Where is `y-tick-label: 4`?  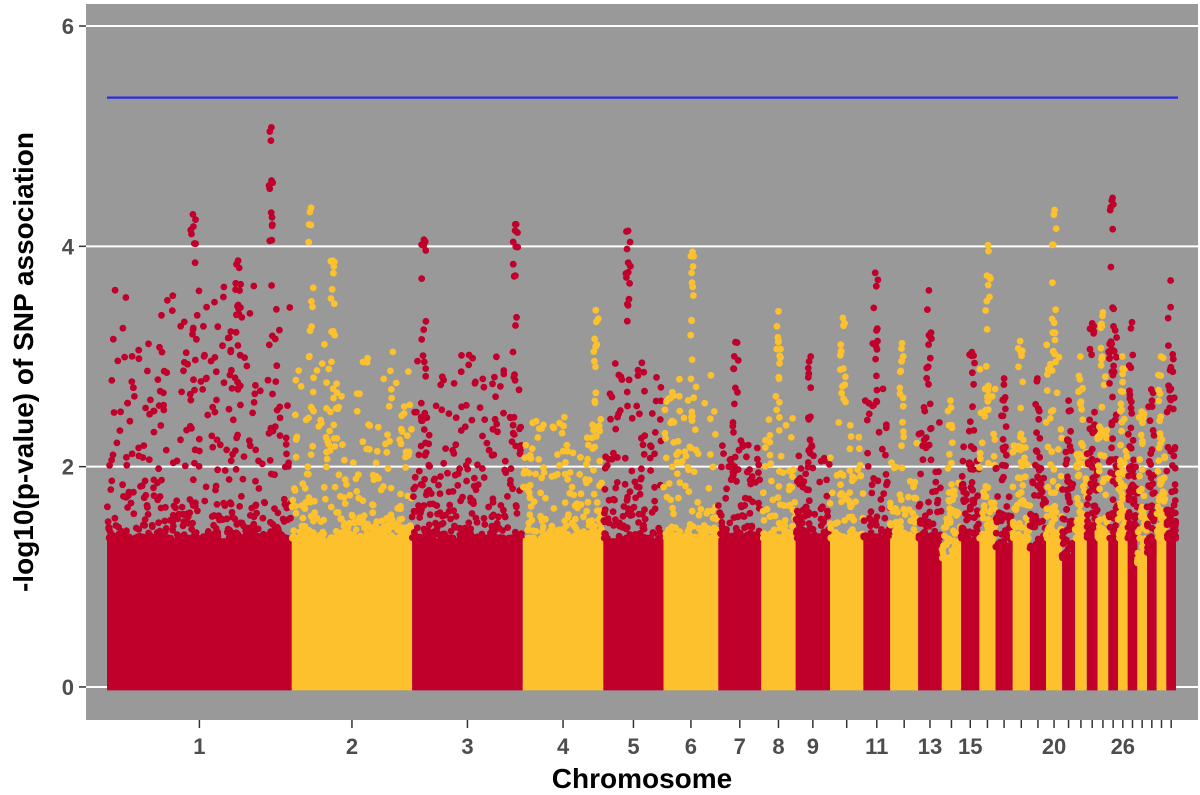
y-tick-label: 4 is located at coordinates (68, 246).